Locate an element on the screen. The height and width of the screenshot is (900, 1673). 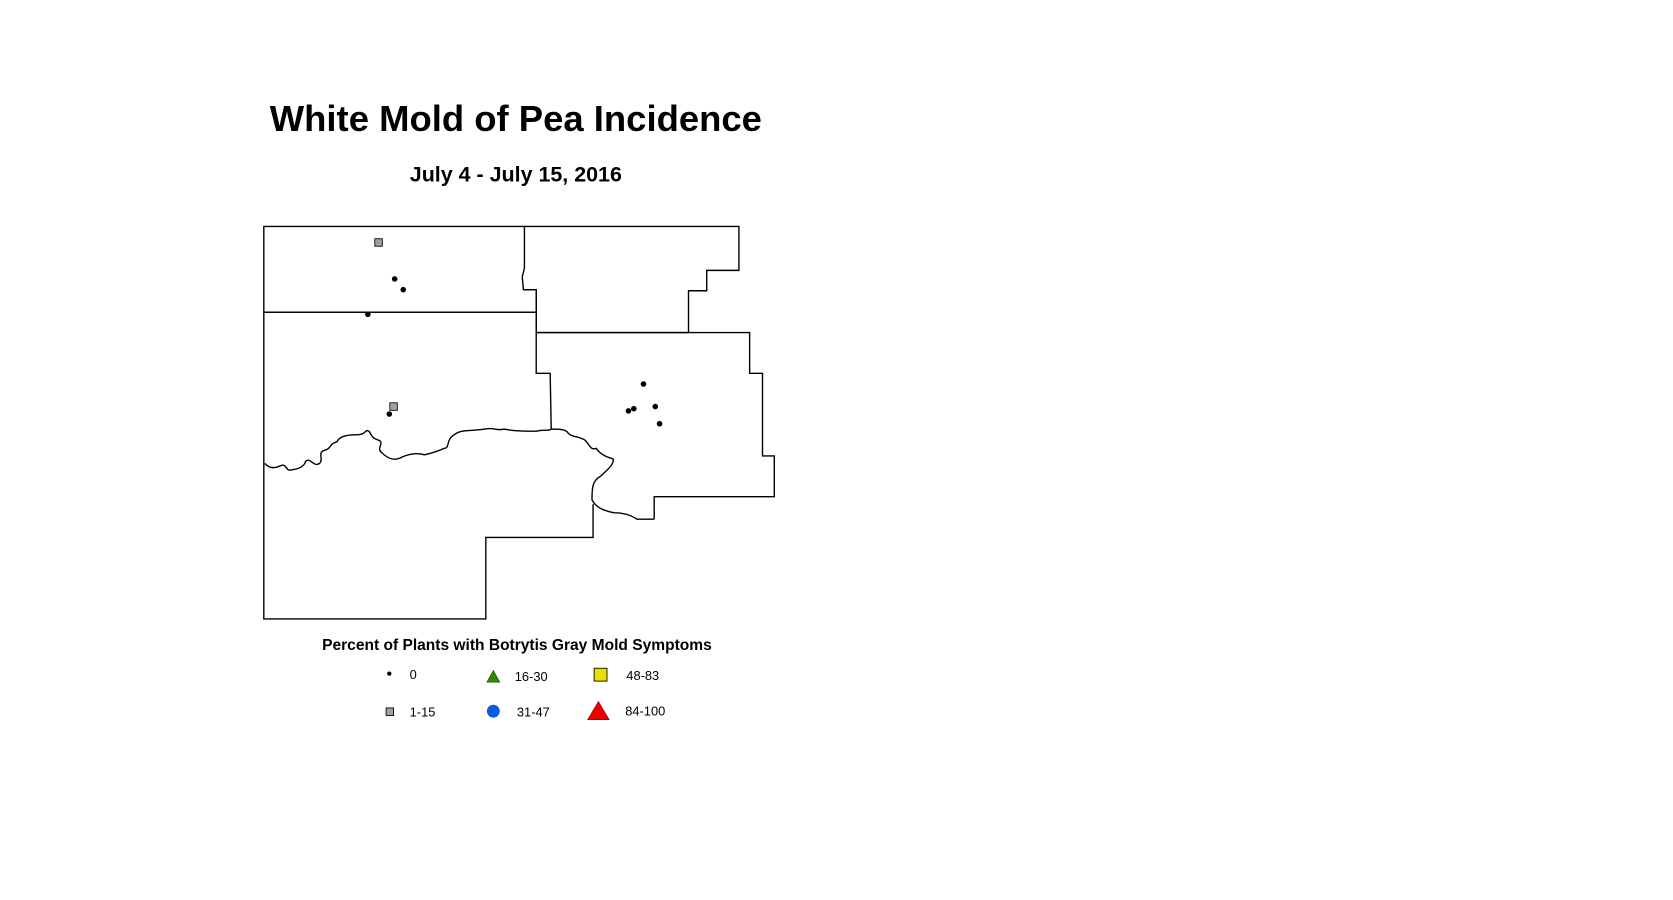
county-boundaries is located at coordinates (519, 422).